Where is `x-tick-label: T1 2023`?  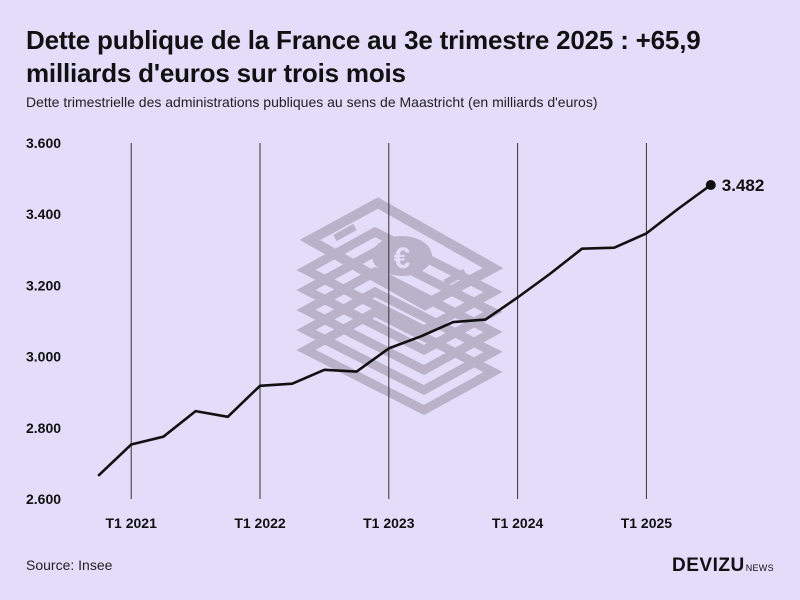
x-tick-label: T1 2023 is located at coordinates (389, 523).